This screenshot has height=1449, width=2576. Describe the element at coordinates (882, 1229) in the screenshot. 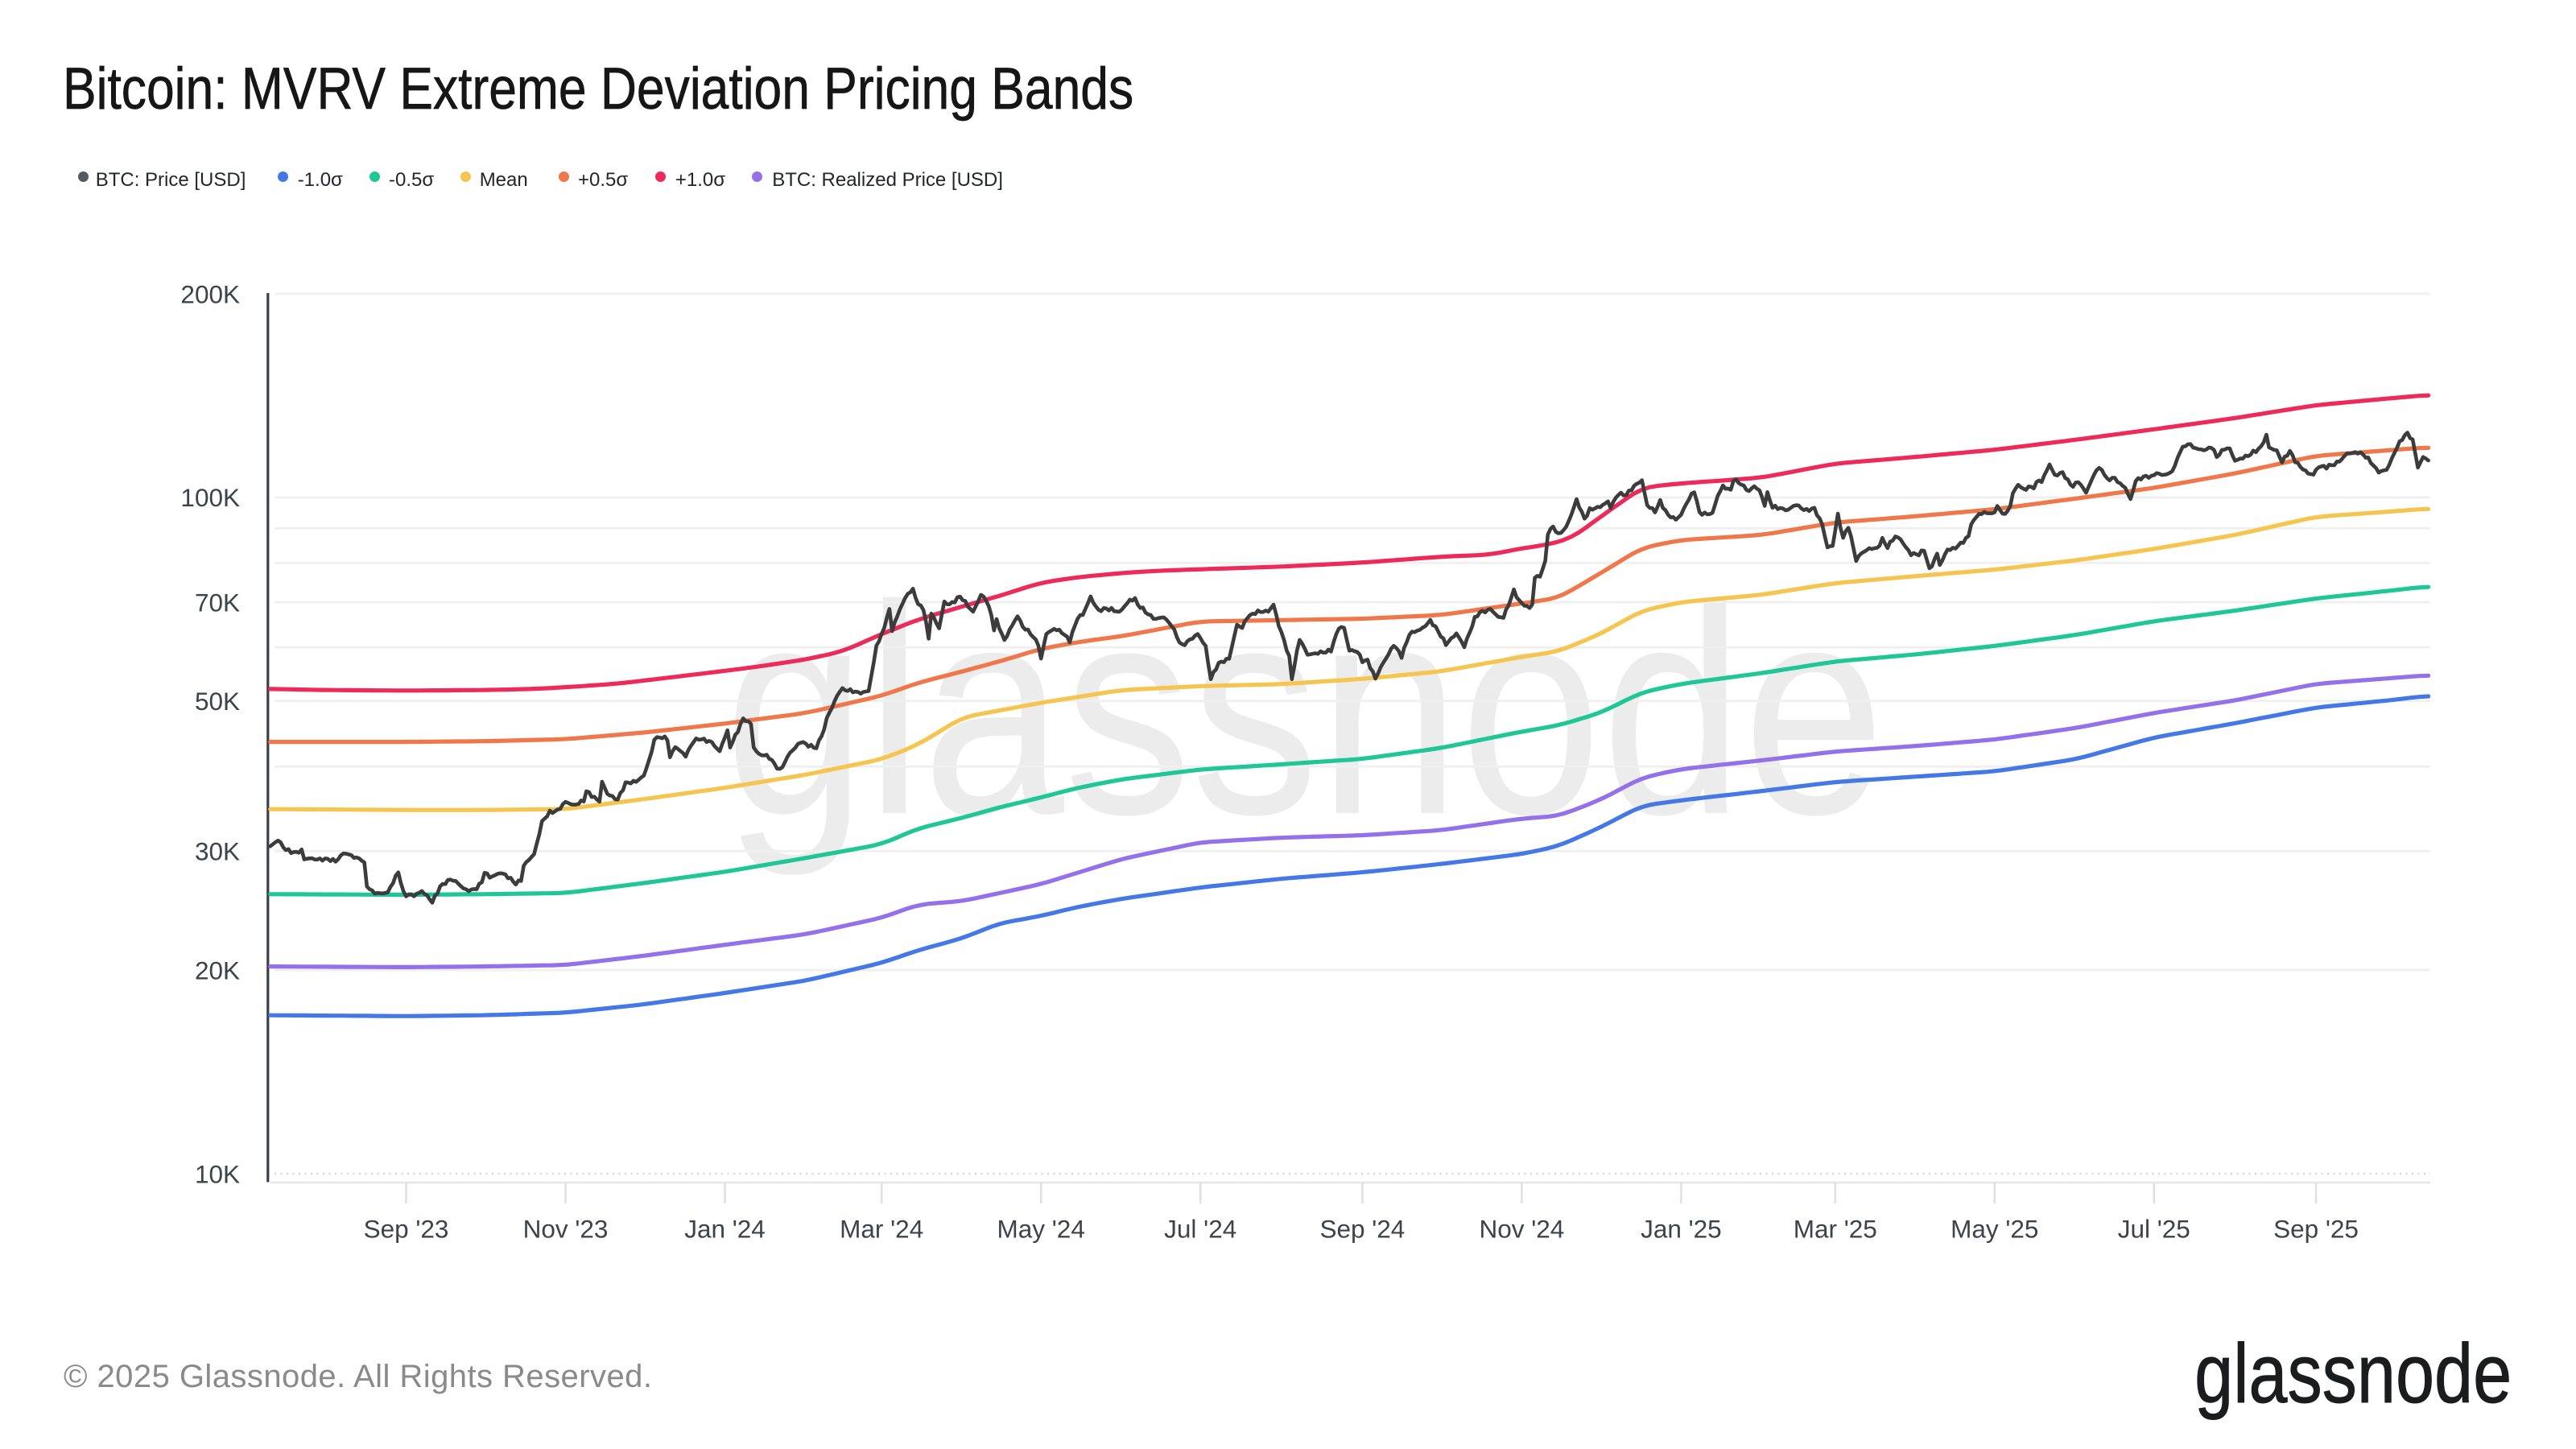

I see `svg-text: Mar '24` at that location.